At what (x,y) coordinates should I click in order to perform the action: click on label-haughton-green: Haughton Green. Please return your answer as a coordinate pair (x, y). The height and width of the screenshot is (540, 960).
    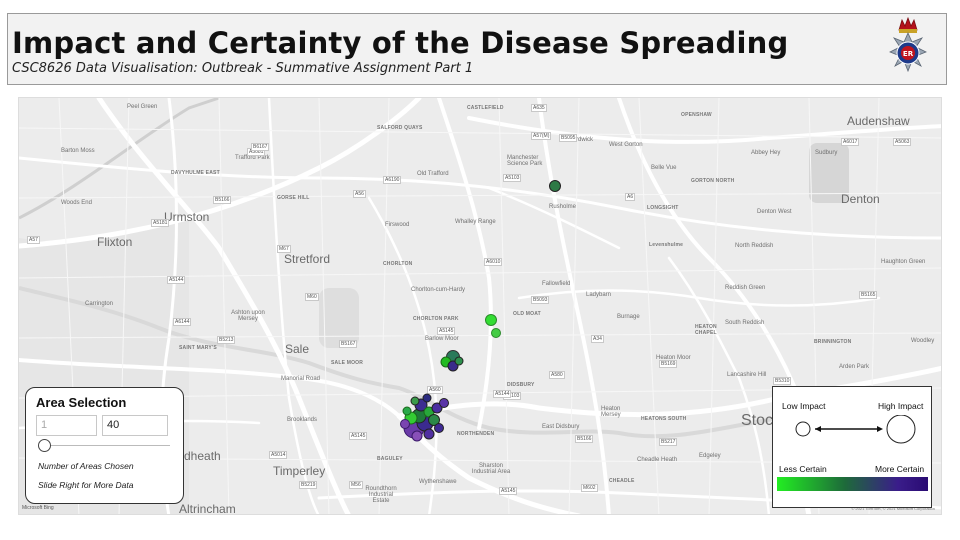
    Looking at the image, I should click on (903, 262).